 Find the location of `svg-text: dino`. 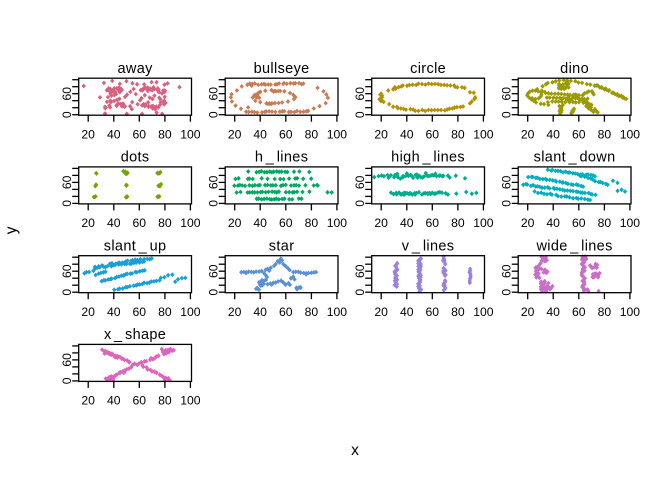

svg-text: dino is located at coordinates (574, 69).